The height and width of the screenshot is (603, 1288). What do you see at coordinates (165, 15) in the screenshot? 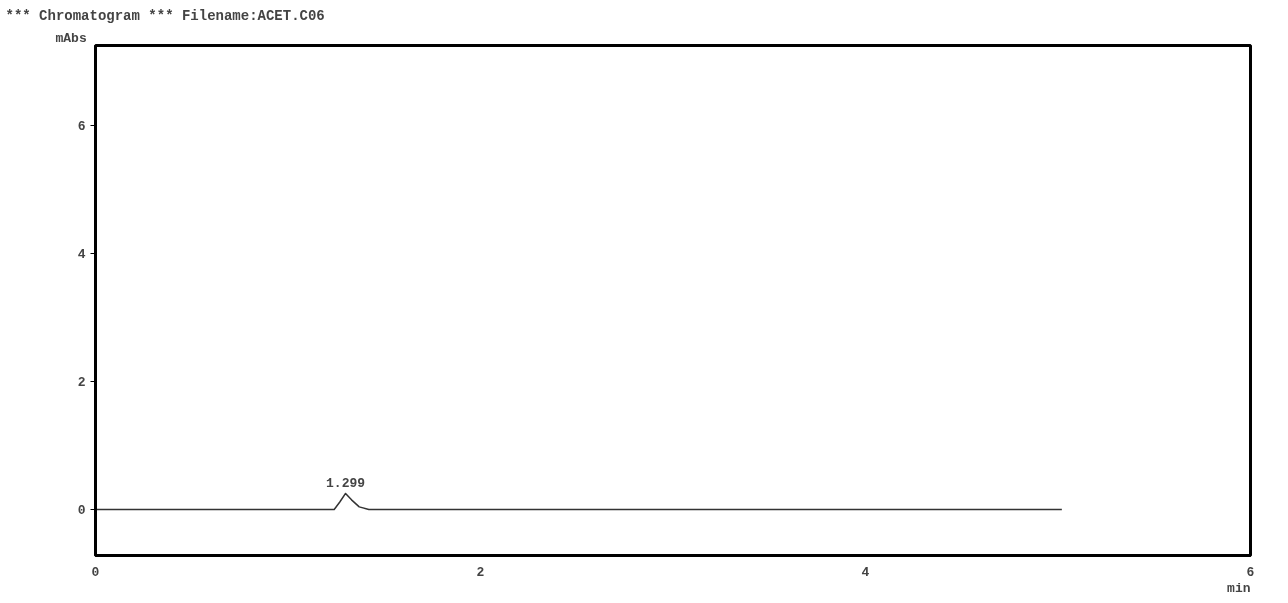
I see `chart-title: *** Chromatogram *** Filename:ACET.C06` at bounding box center [165, 15].